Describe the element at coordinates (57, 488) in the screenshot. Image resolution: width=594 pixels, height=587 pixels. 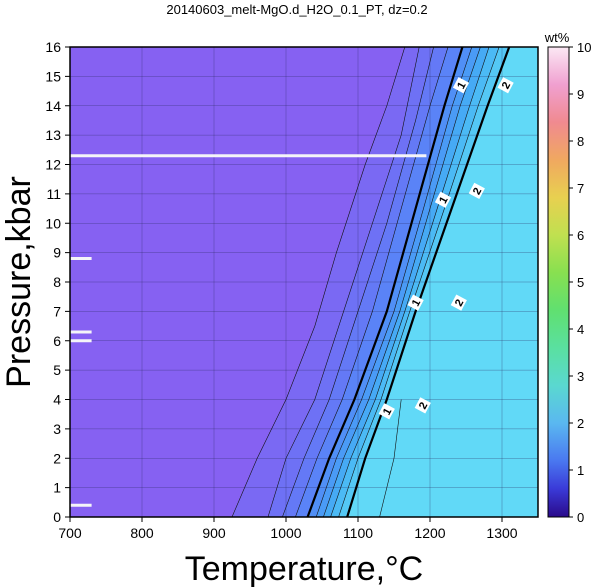
I see `y-tick-label: 1` at that location.